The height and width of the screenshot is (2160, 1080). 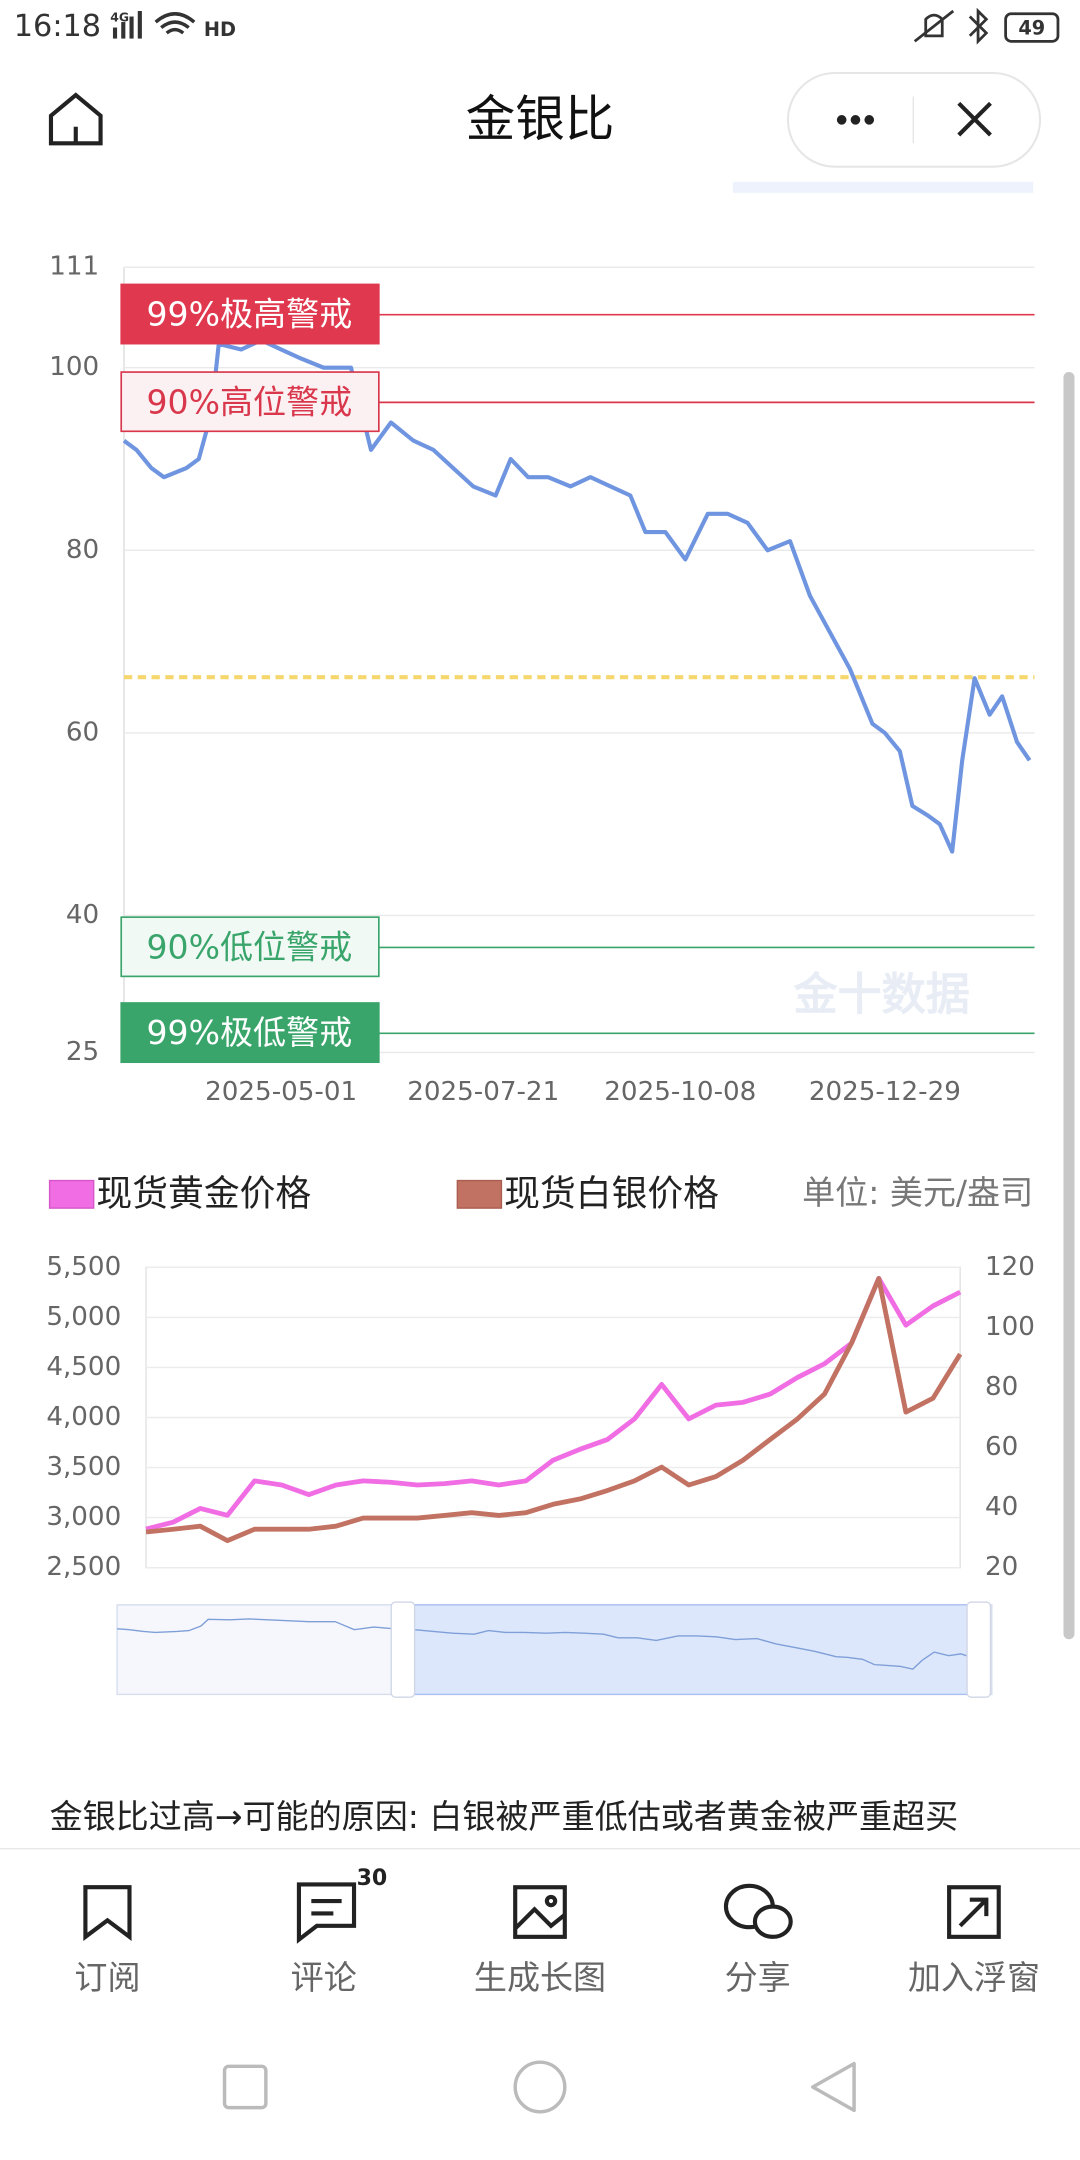 What do you see at coordinates (1010, 1267) in the screenshot?
I see `y2-tick-label: 120` at bounding box center [1010, 1267].